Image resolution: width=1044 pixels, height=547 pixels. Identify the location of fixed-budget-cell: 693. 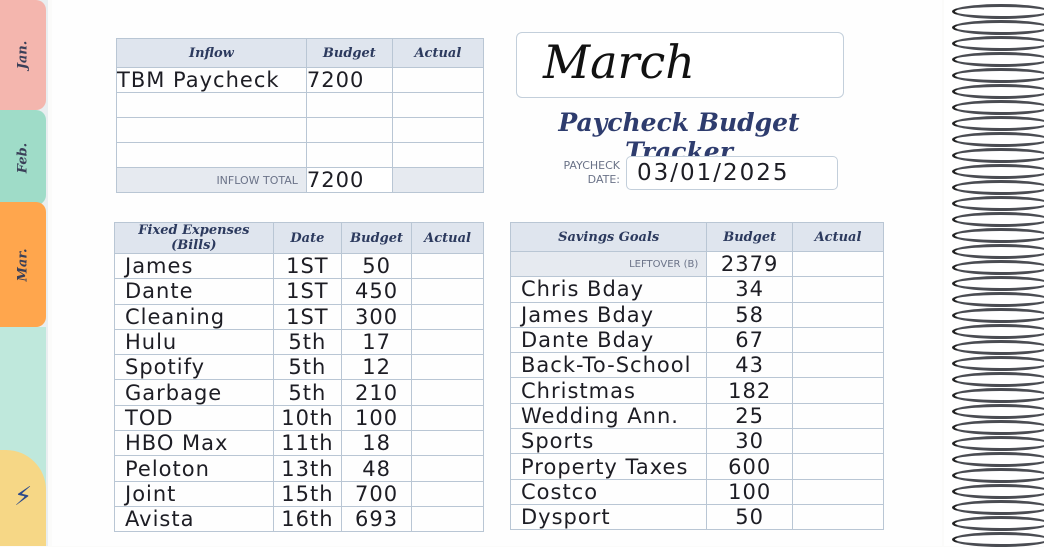
(376, 519).